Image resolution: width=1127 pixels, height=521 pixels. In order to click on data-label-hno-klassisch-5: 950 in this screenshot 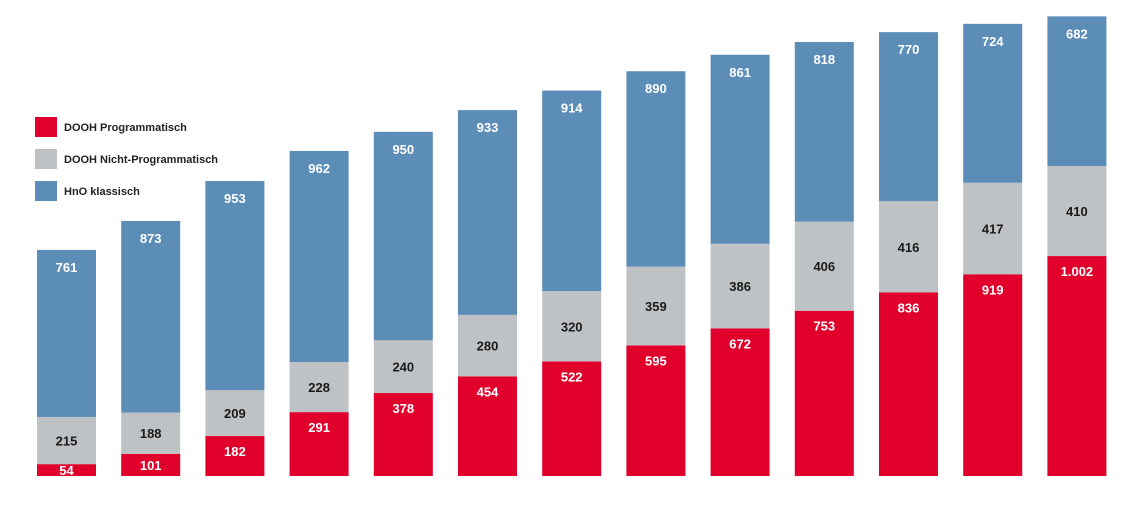, I will do `click(403, 149)`.